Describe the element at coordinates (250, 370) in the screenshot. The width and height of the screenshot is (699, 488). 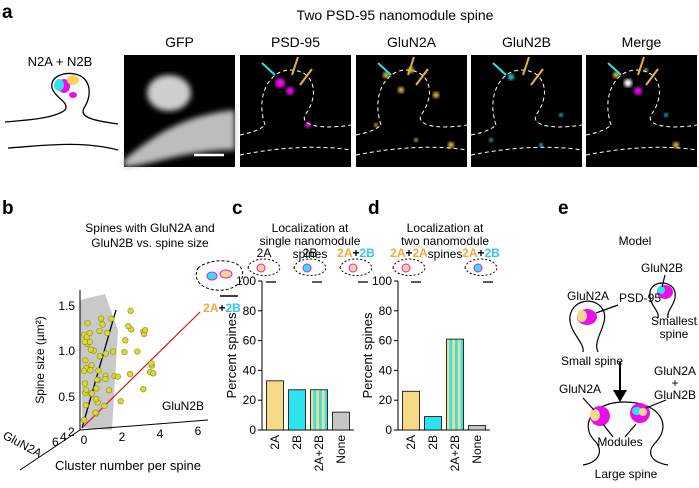
I see `y-tick-label: 40` at that location.